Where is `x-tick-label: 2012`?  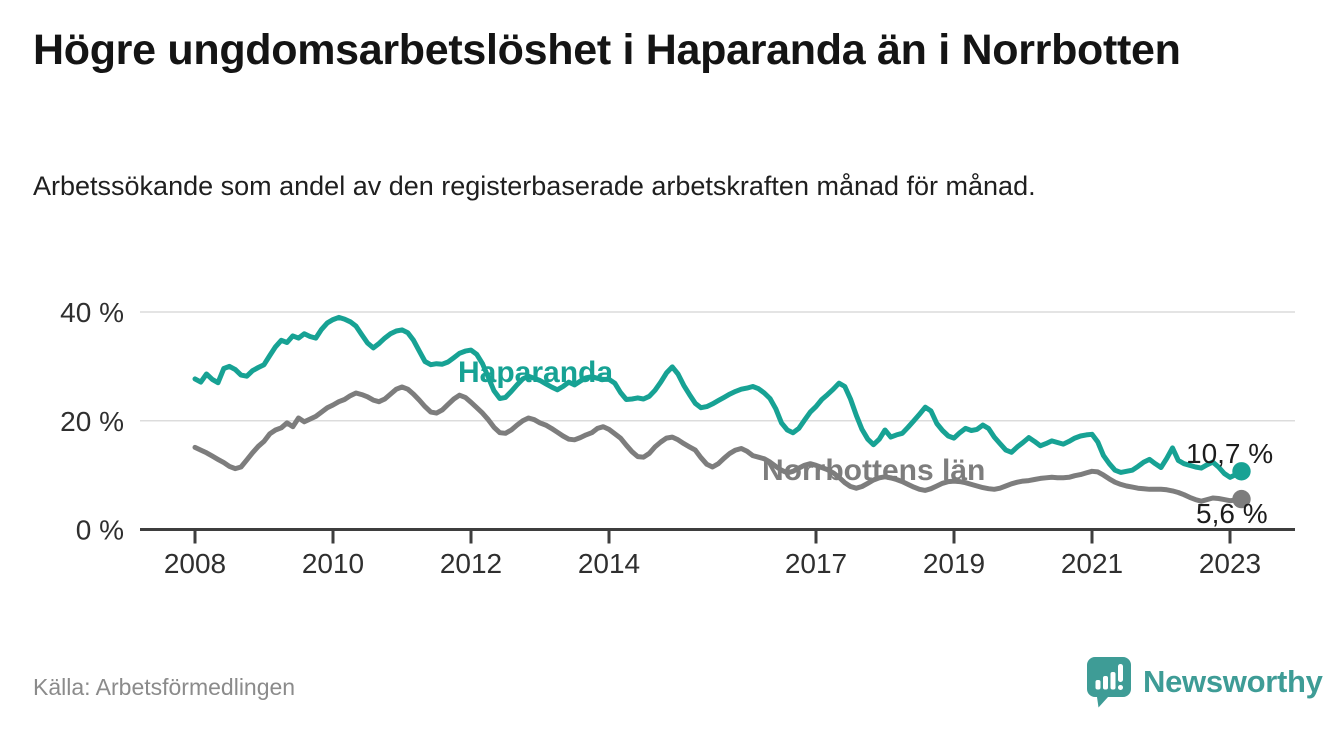
x-tick-label: 2012 is located at coordinates (471, 563).